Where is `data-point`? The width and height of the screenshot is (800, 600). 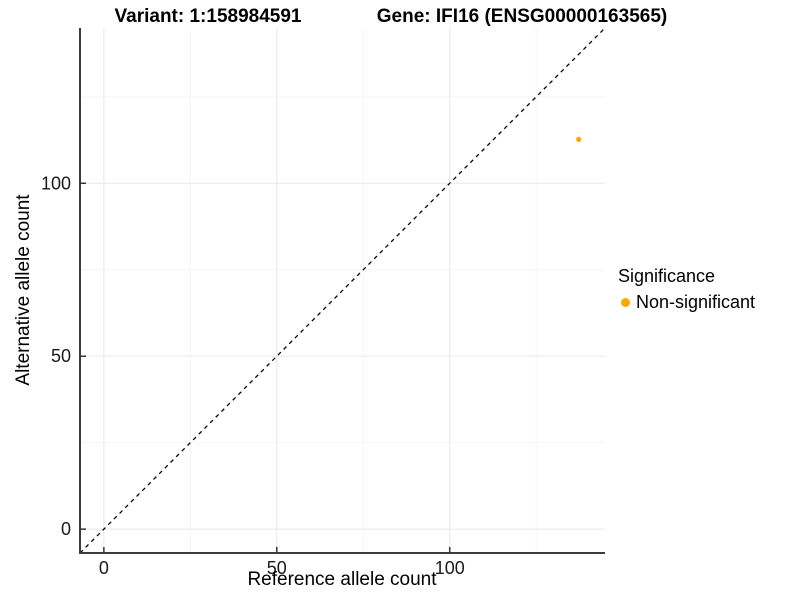
data-point is located at coordinates (579, 139).